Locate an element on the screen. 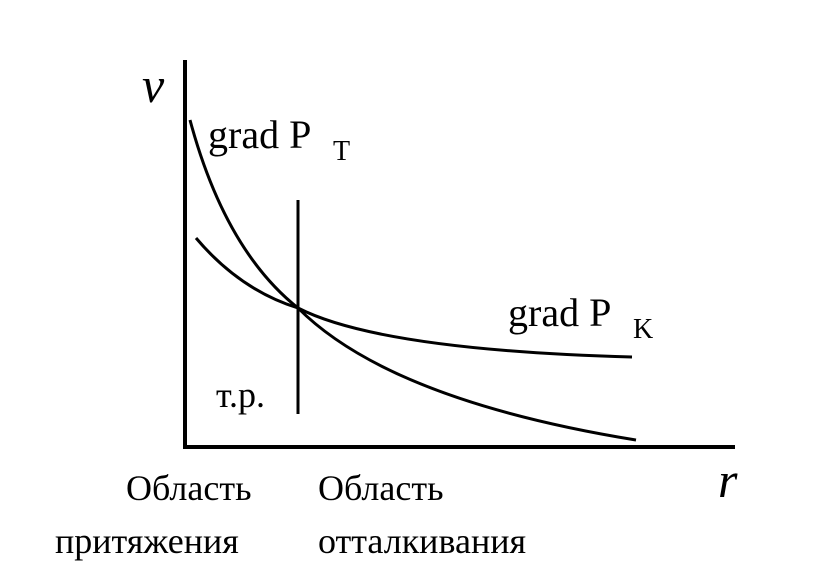 This screenshot has width=834, height=586. curve-subscript: K is located at coordinates (643, 329).